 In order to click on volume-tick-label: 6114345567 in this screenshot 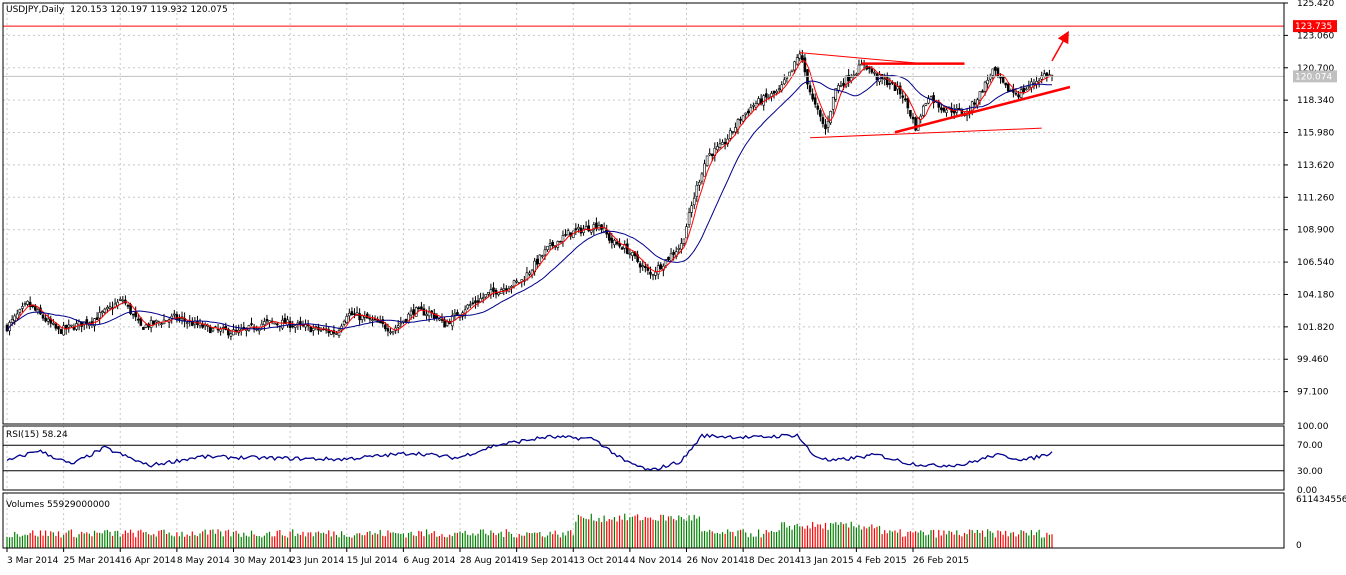, I will do `click(1321, 500)`.